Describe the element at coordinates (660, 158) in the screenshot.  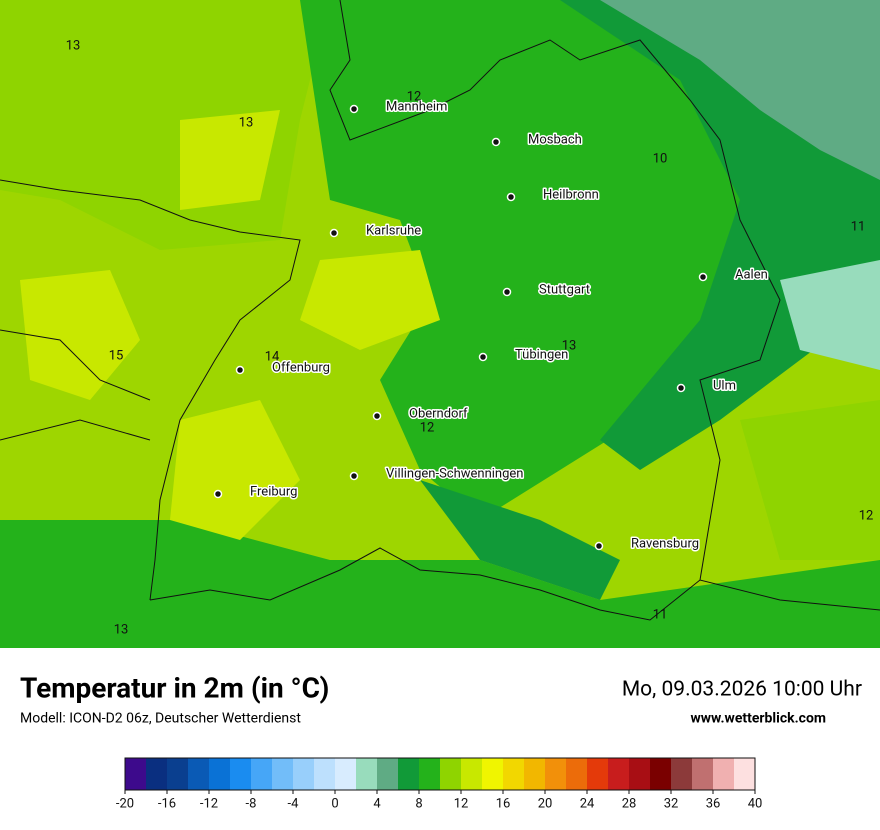
I see `contour-label: 10` at that location.